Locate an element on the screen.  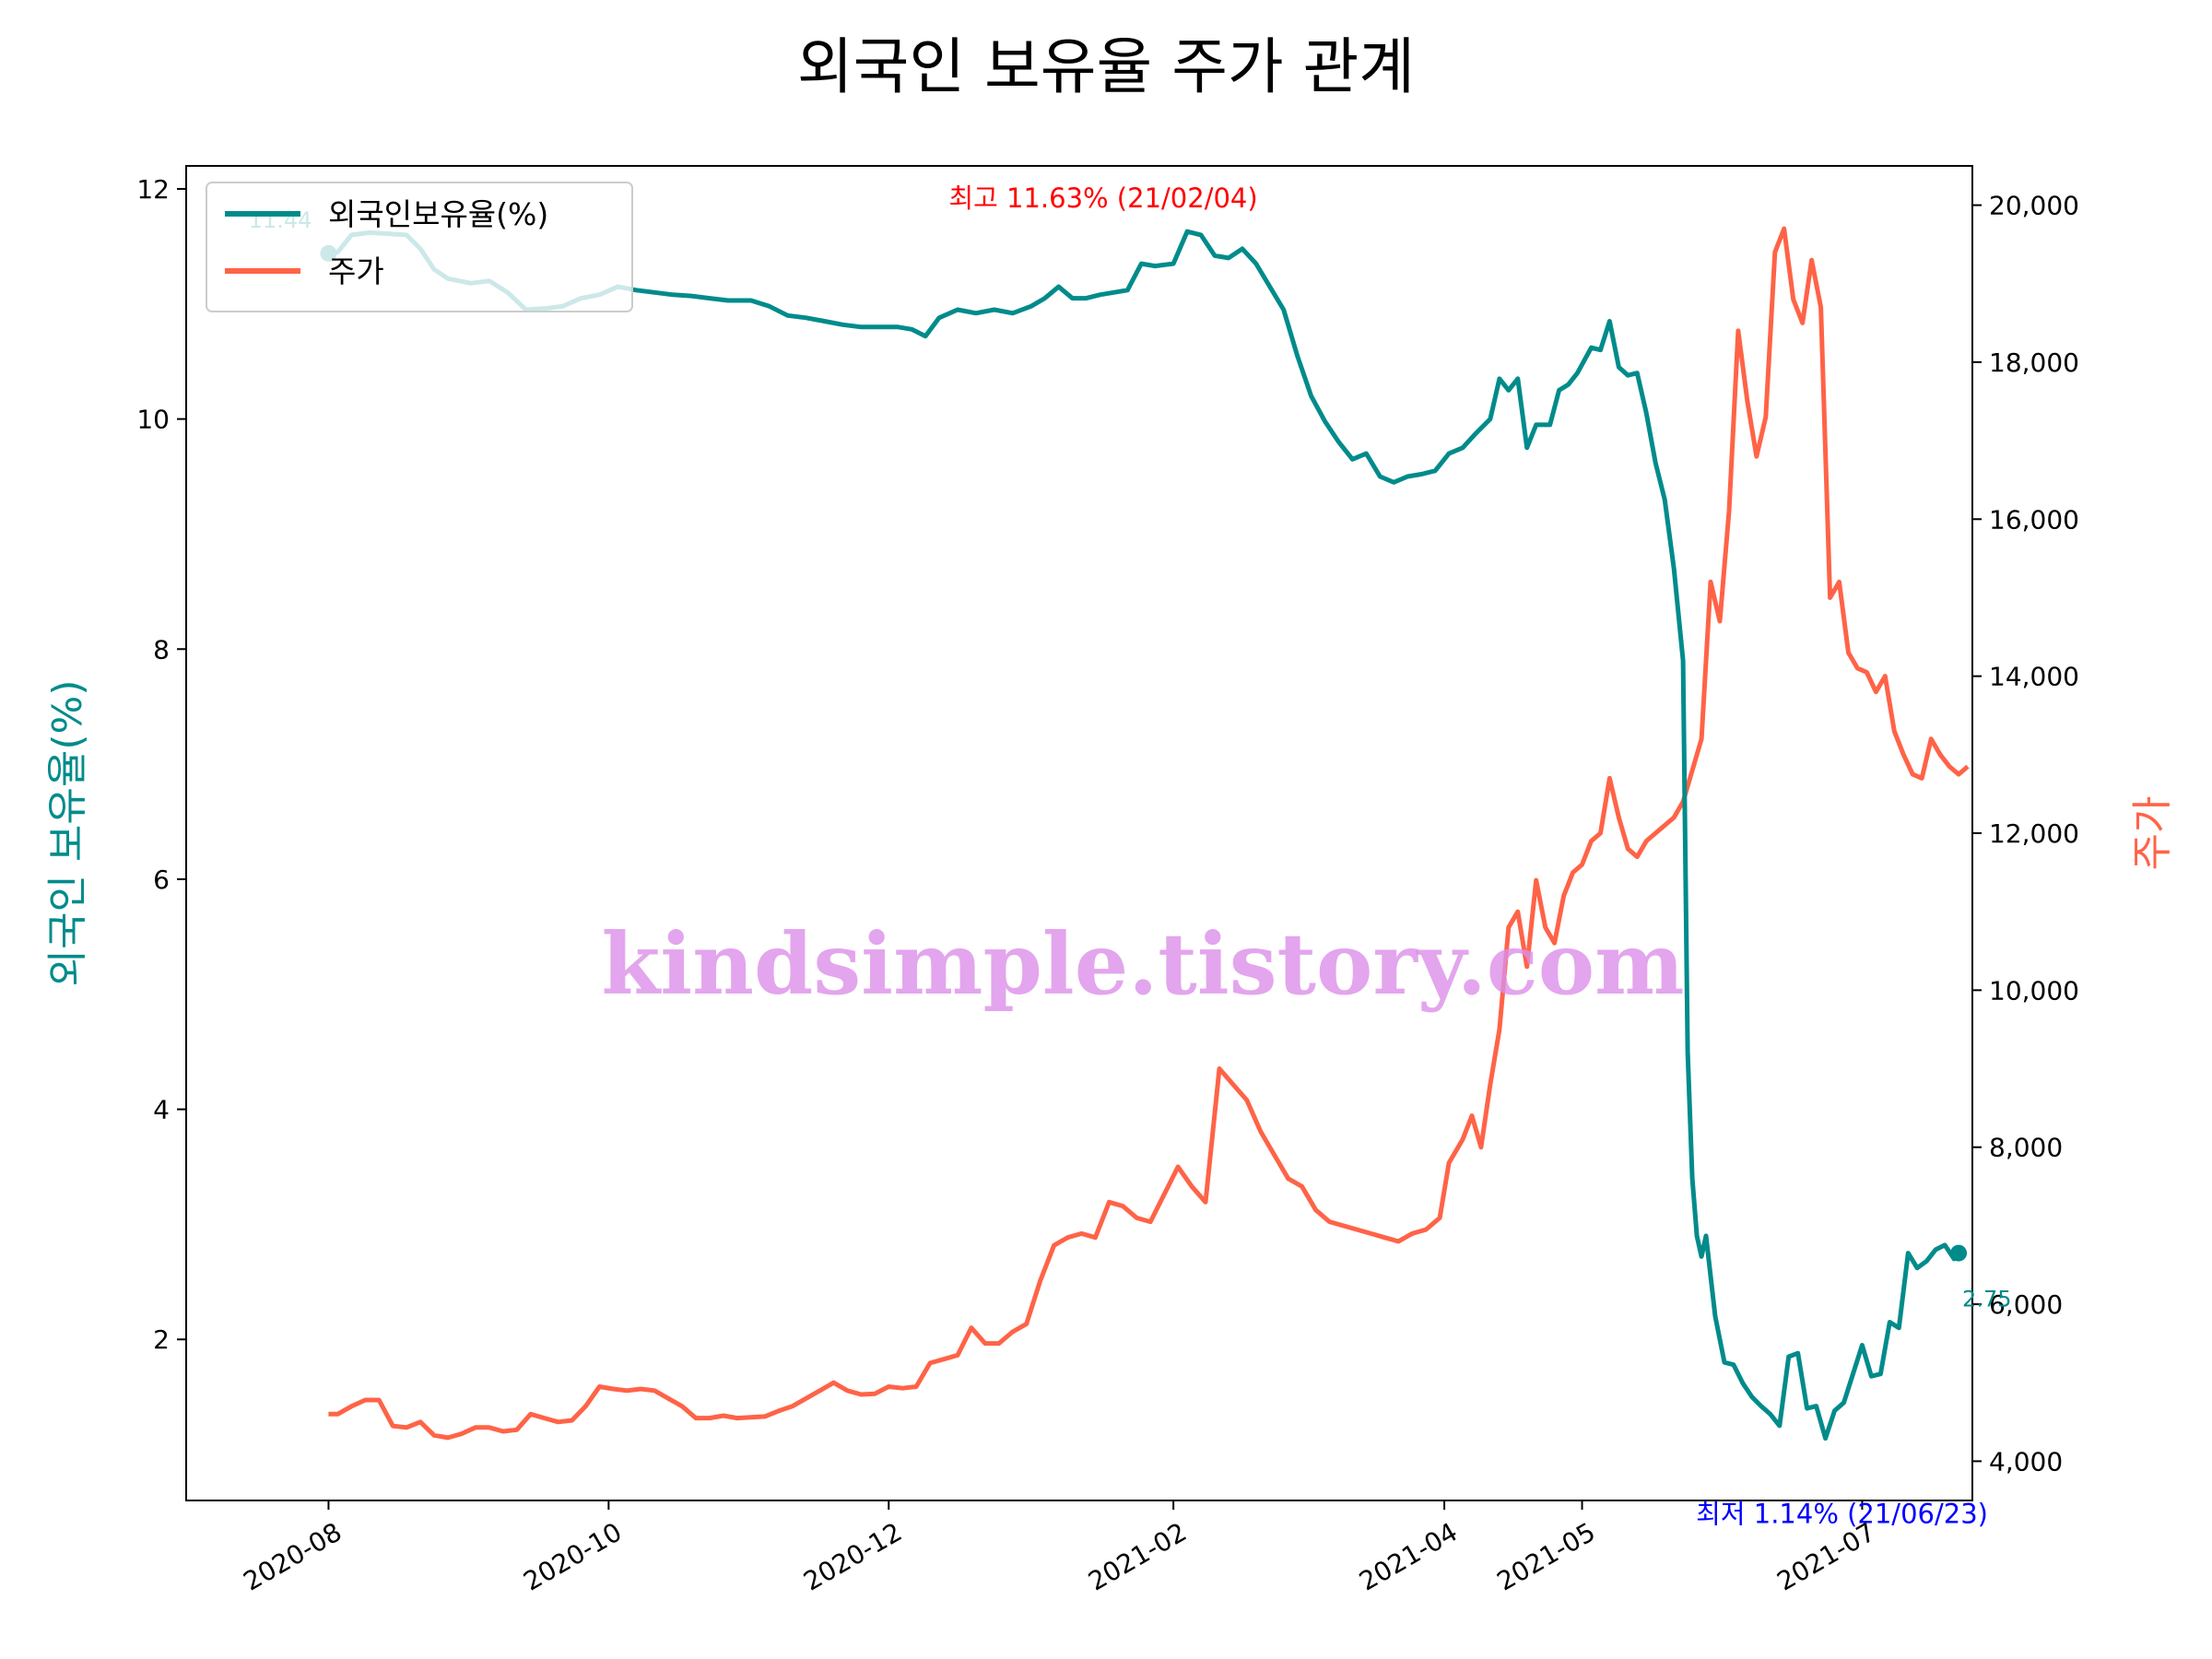
y-right-tick-label: 6,000 is located at coordinates (2026, 1304).